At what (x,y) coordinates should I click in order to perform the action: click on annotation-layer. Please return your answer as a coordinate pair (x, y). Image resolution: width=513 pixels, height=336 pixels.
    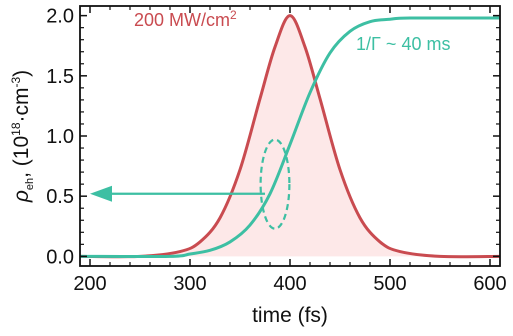
    Looking at the image, I should click on (190, 184).